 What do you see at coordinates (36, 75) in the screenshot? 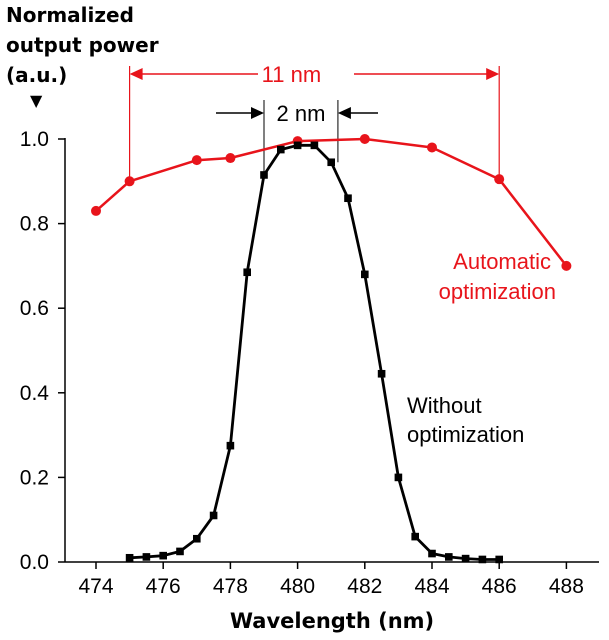
I see `y-axis-title-line-3: (a.u.)` at bounding box center [36, 75].